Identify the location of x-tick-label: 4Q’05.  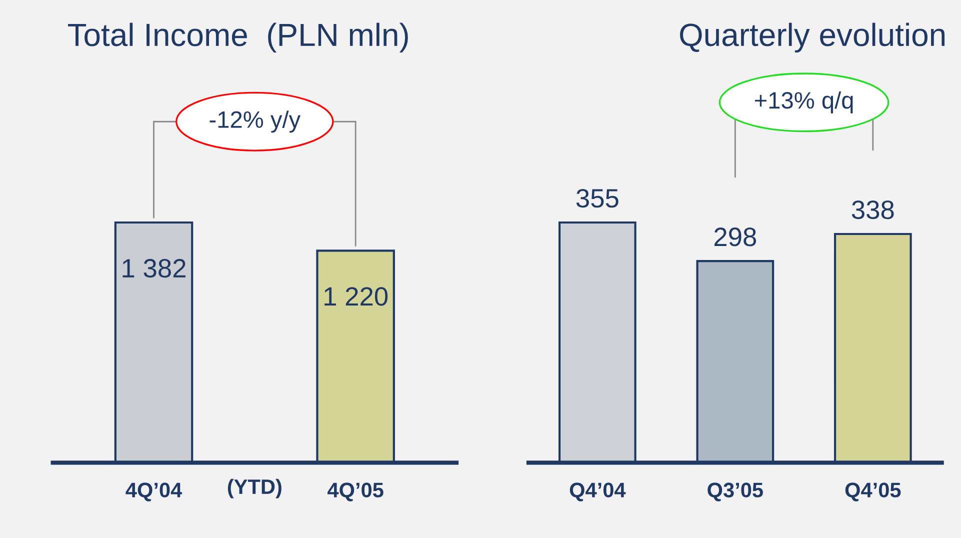
(356, 492).